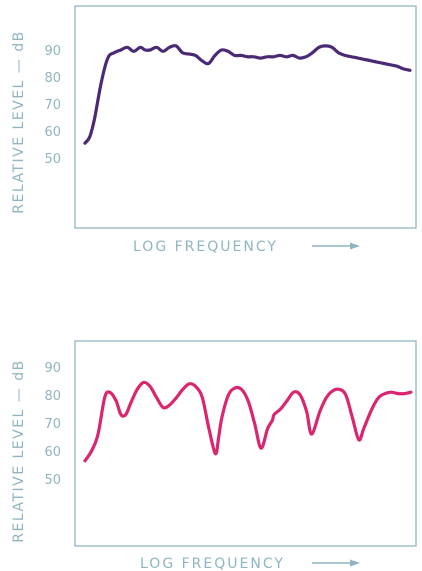 The width and height of the screenshot is (422, 571). I want to click on chart-1-y-tick-50: 50, so click(52, 159).